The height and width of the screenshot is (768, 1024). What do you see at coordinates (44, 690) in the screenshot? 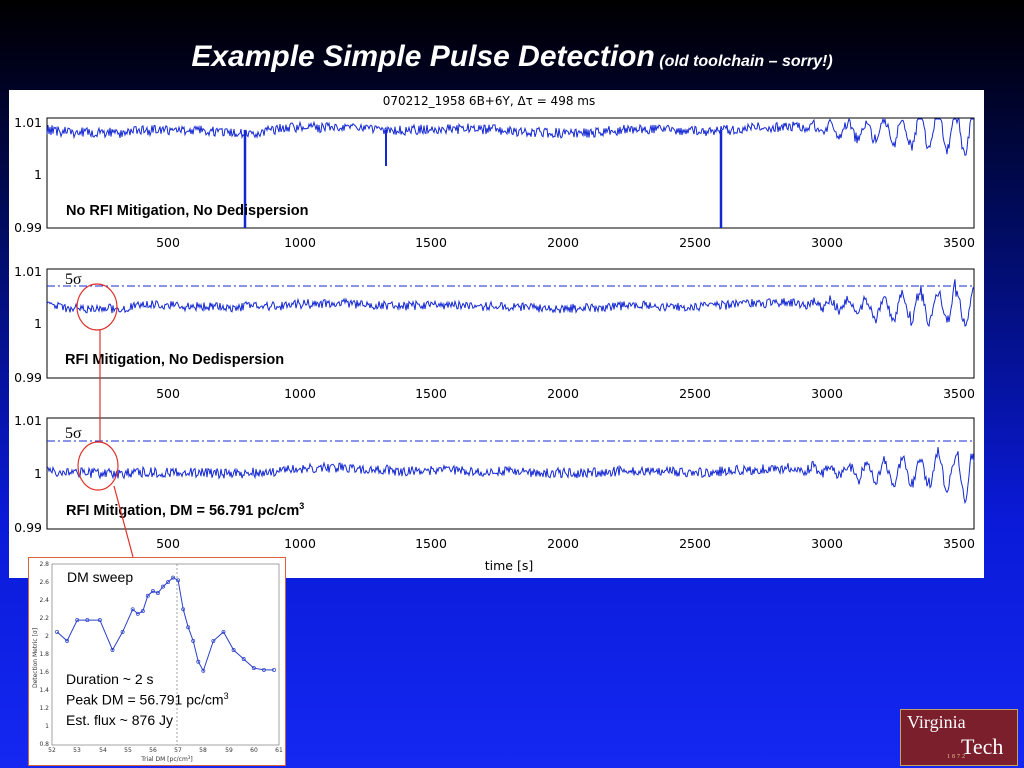
I see `inset-ytick: 1.4` at bounding box center [44, 690].